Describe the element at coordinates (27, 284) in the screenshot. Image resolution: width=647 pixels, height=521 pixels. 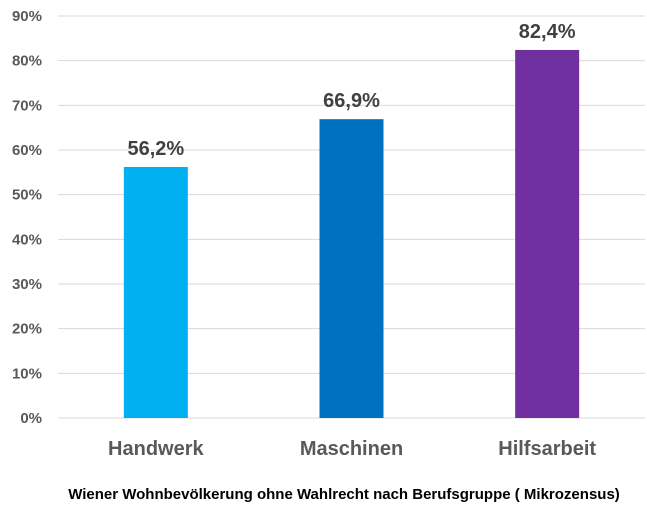
I see `y-tick-label: 30%` at that location.